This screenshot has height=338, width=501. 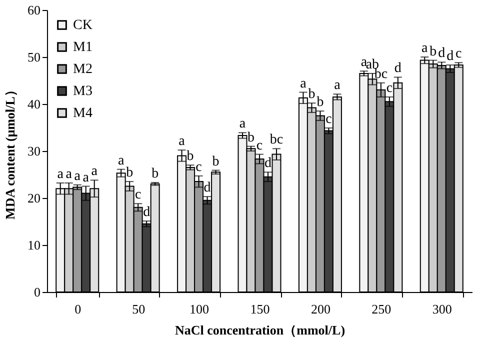 I want to click on x-tick-label: 300, so click(x=442, y=309).